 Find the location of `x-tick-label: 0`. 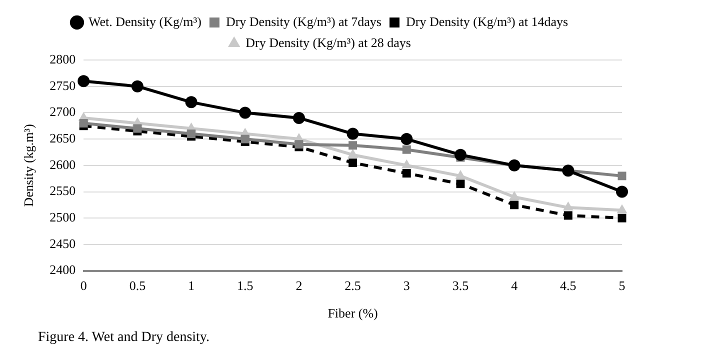

x-tick-label: 0 is located at coordinates (83, 286).